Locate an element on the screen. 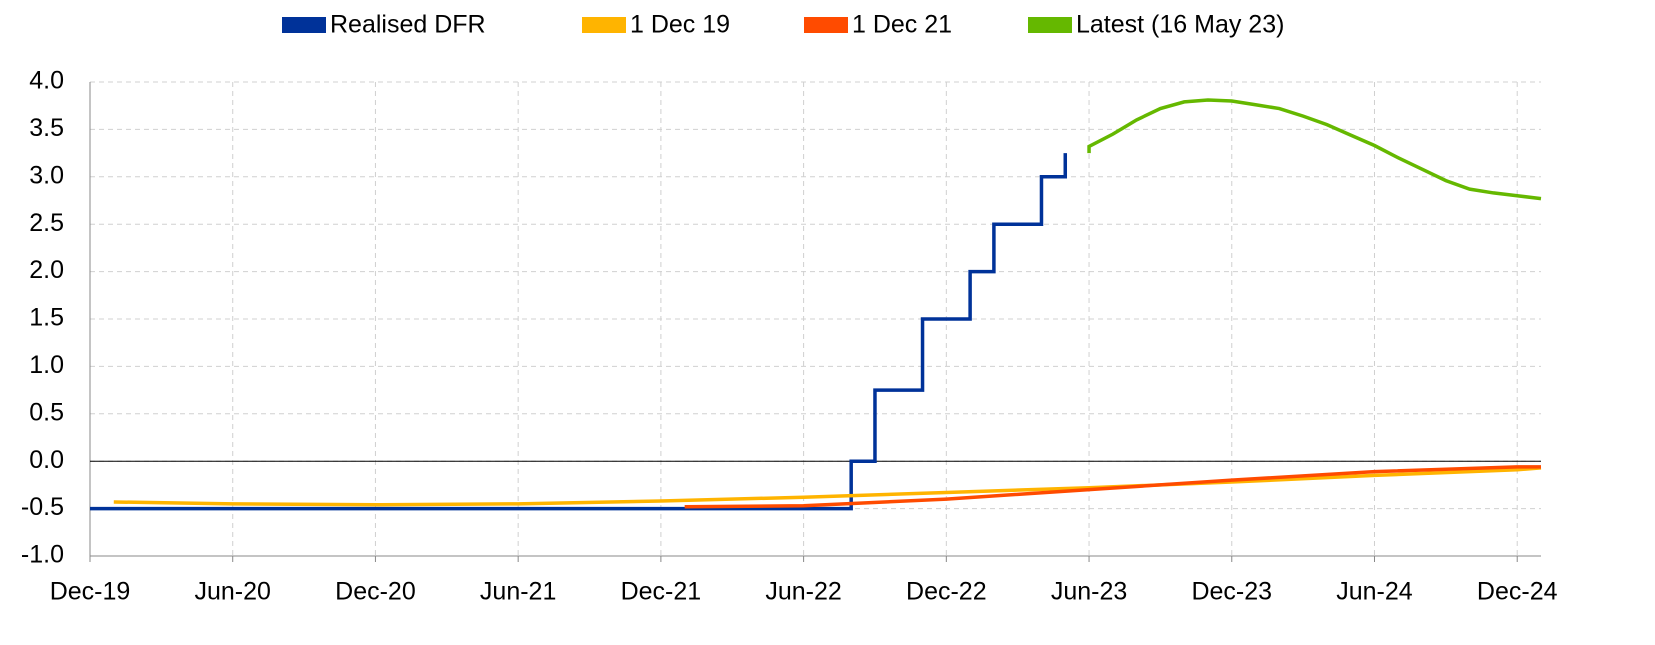 This screenshot has height=645, width=1655. y-tick-label: -1.0 is located at coordinates (42, 555).